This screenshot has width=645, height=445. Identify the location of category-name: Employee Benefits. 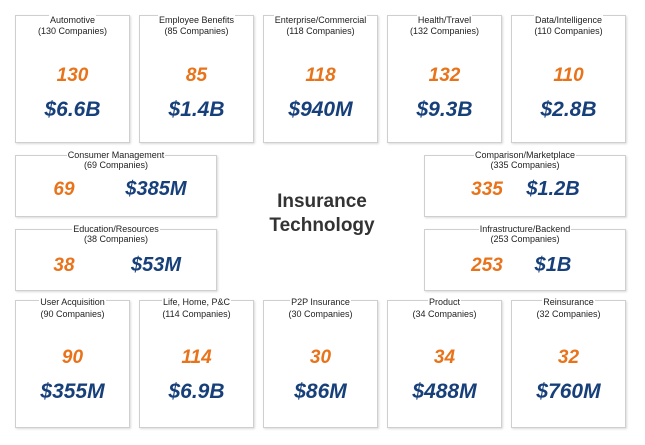
(196, 20).